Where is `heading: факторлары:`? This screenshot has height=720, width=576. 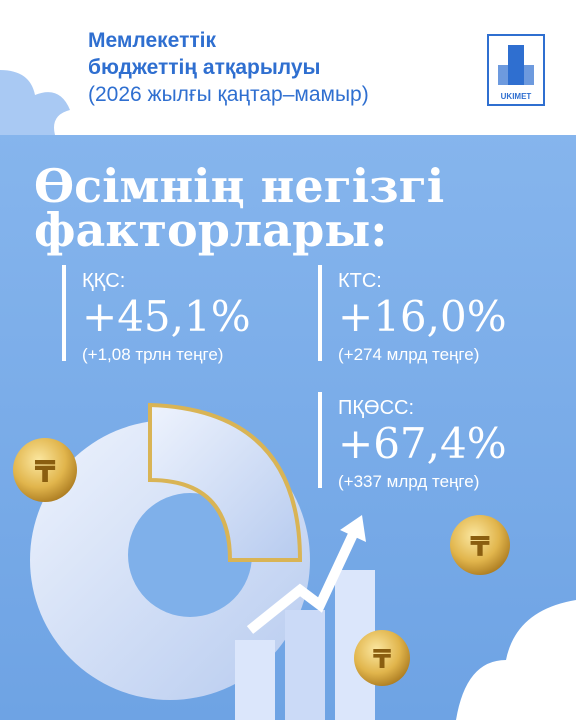 heading: факторлары: is located at coordinates (210, 230).